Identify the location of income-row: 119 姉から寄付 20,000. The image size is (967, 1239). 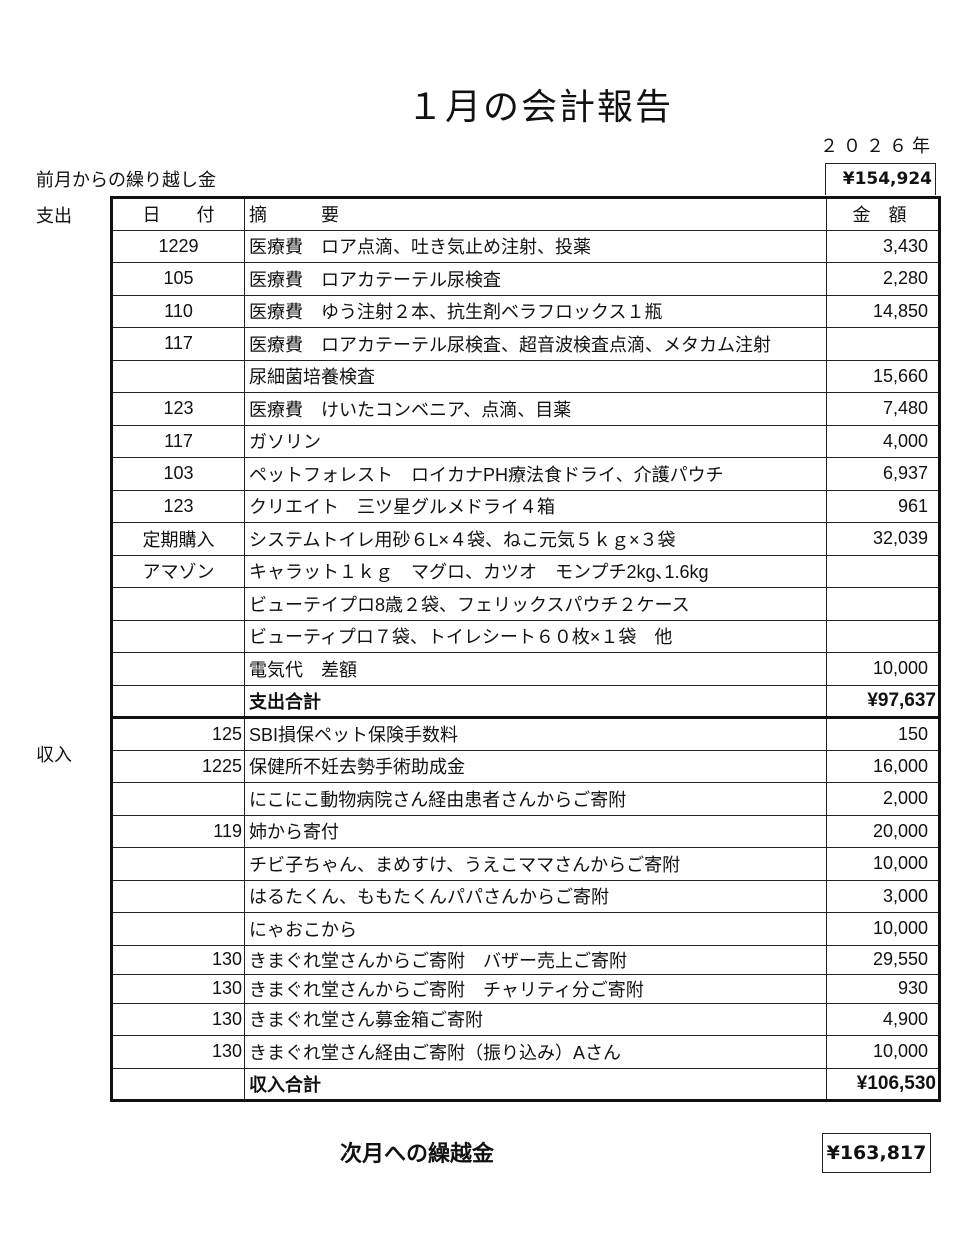
(525, 831).